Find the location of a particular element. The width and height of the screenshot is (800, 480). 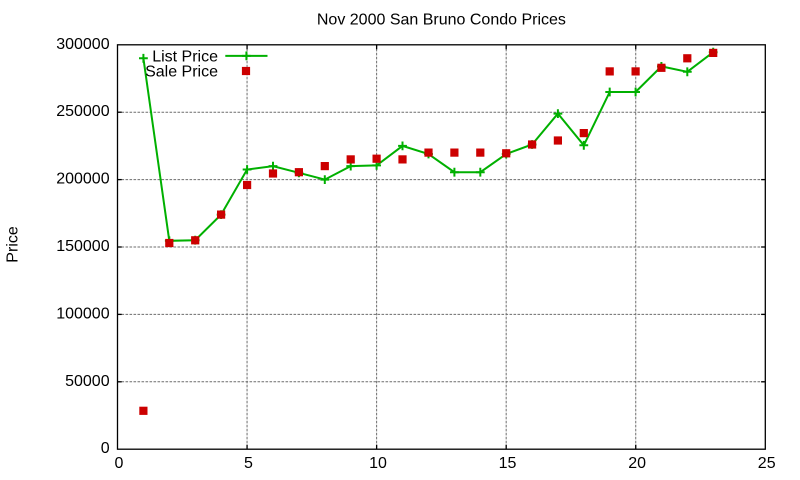

svg-text:Nov 2000 San Bruno Condo Price: Nov 2000 San Bruno Condo Prices is located at coordinates (441, 20).